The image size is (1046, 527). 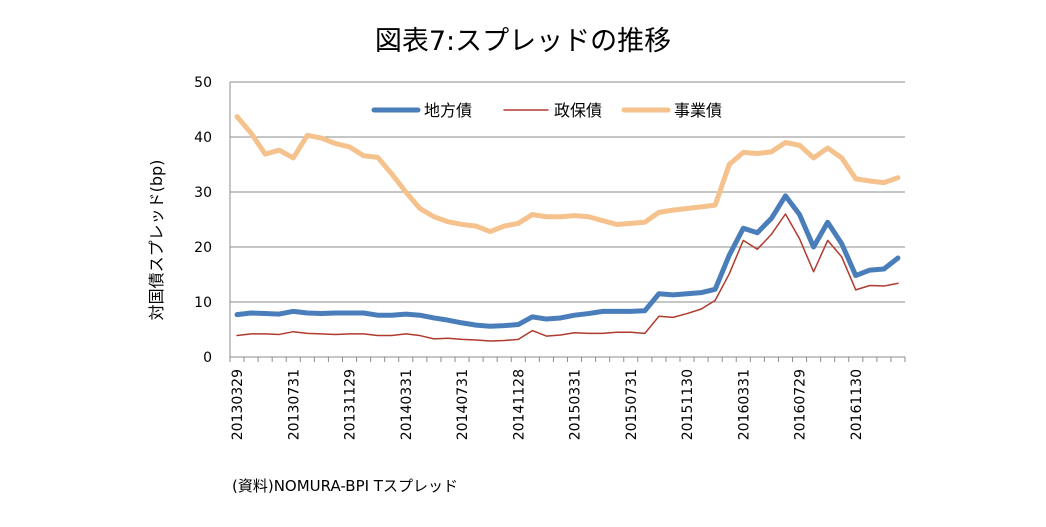 I want to click on y-tick-label: 40, so click(x=203, y=138).